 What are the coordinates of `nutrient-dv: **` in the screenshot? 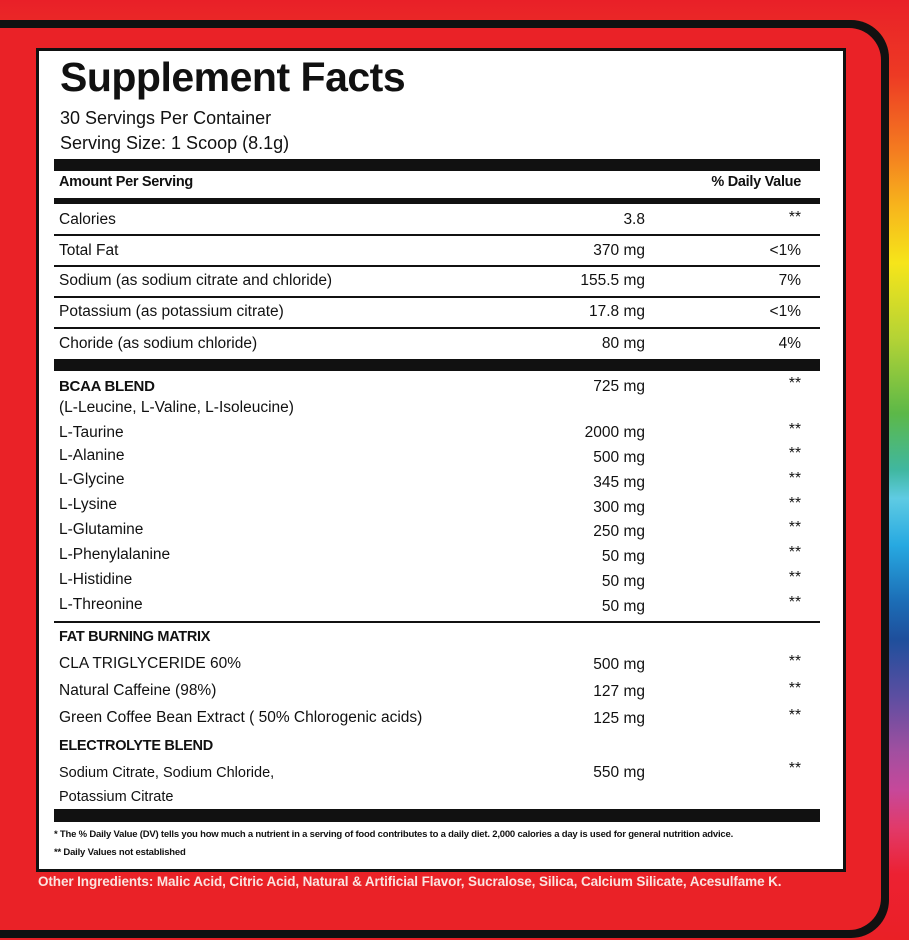 It's located at (794, 217).